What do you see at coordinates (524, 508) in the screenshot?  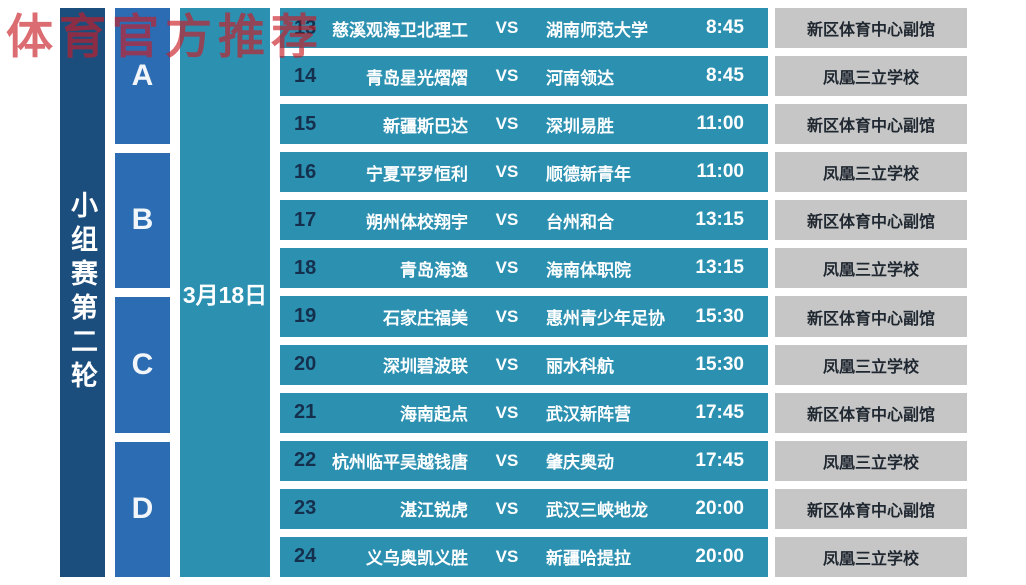 I see `match-row: 23 湛江锐虎 VS 武汉三峡地龙 20:00` at bounding box center [524, 508].